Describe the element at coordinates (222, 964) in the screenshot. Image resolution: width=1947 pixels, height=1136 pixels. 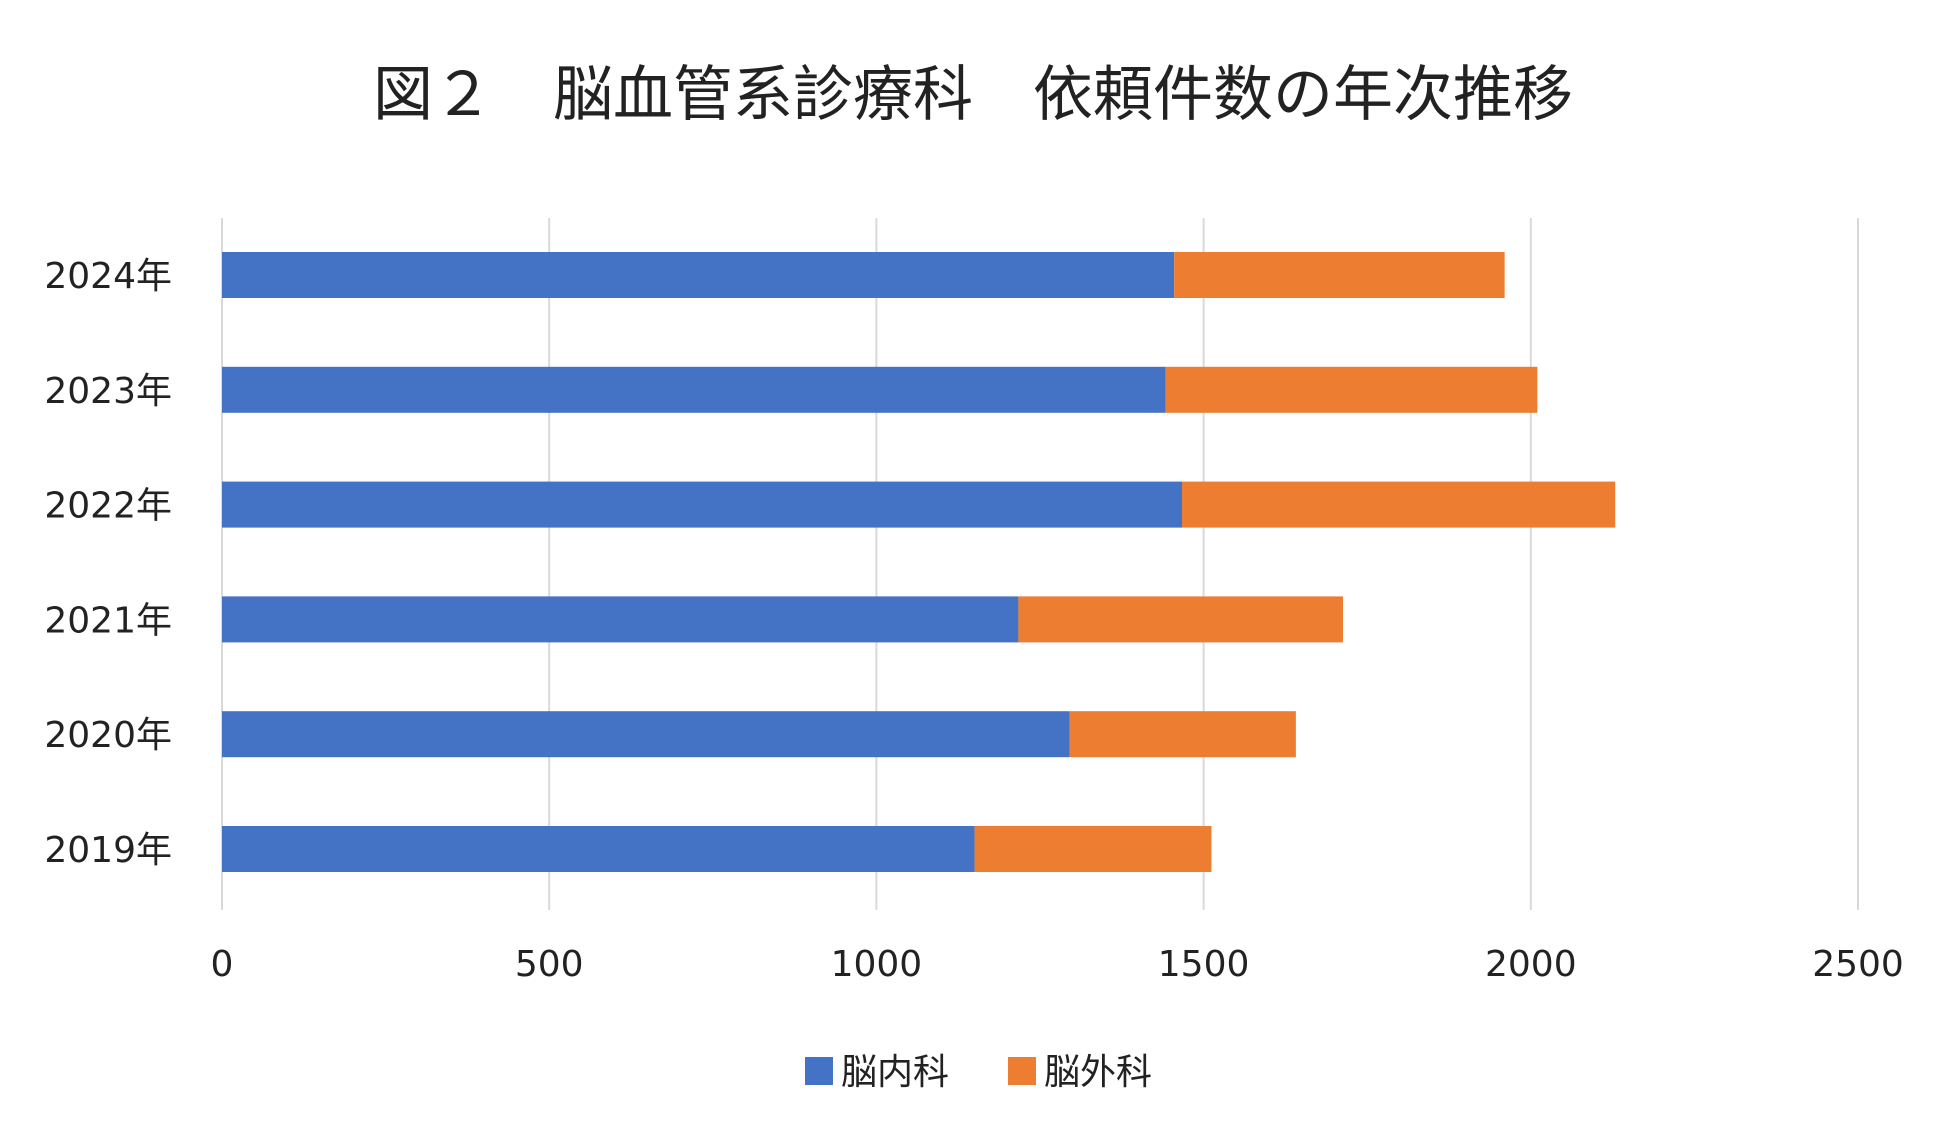
I see `x-tick-label: 0` at that location.